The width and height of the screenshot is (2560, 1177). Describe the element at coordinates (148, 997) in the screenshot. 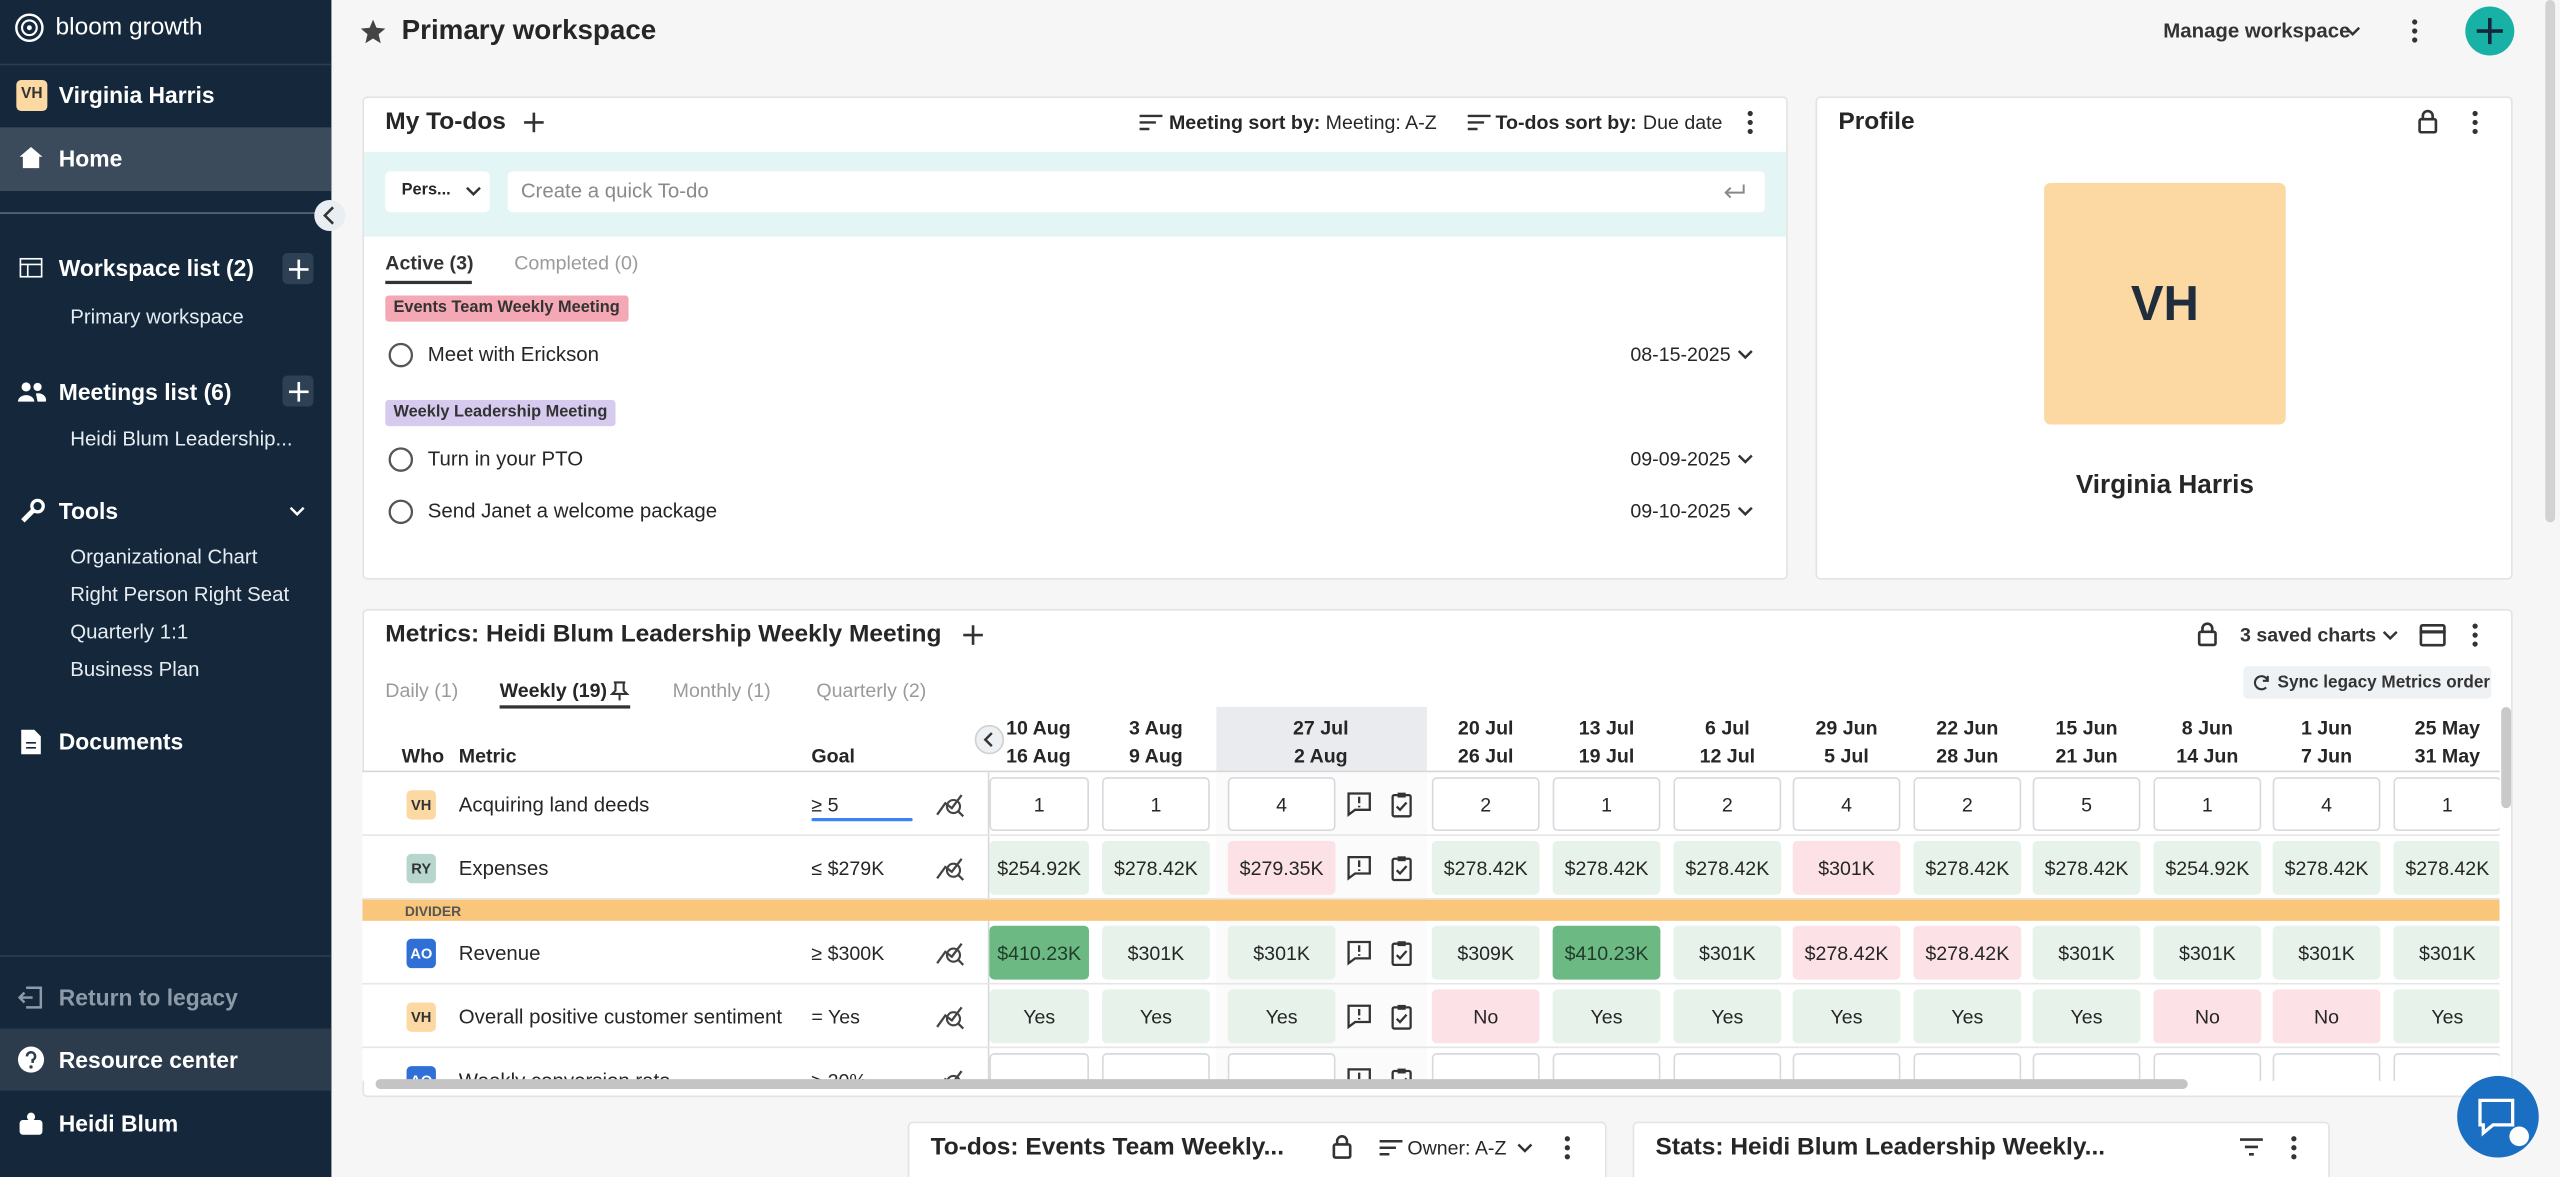

I see `nav-footer: Return to legacy` at that location.